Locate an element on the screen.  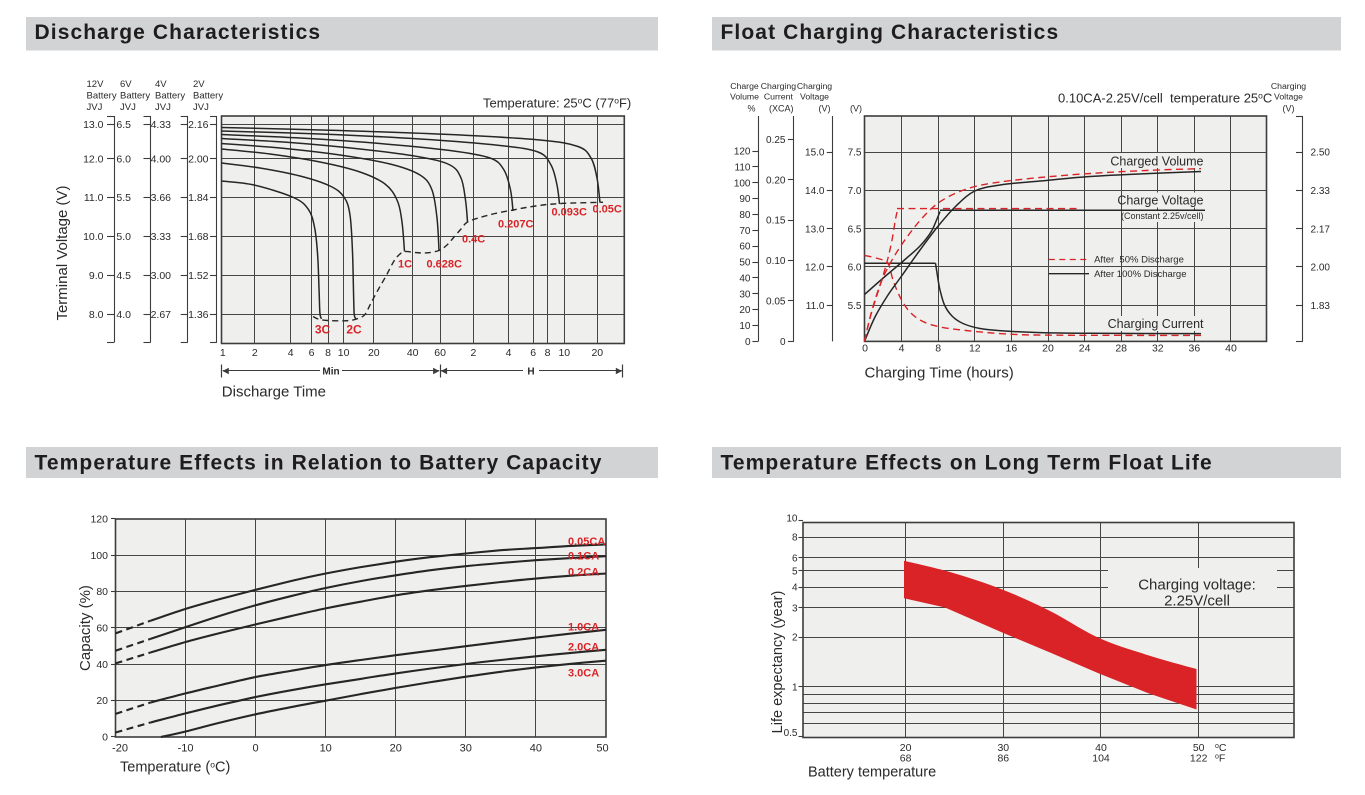
svg-text: Current is located at coordinates (779, 97).